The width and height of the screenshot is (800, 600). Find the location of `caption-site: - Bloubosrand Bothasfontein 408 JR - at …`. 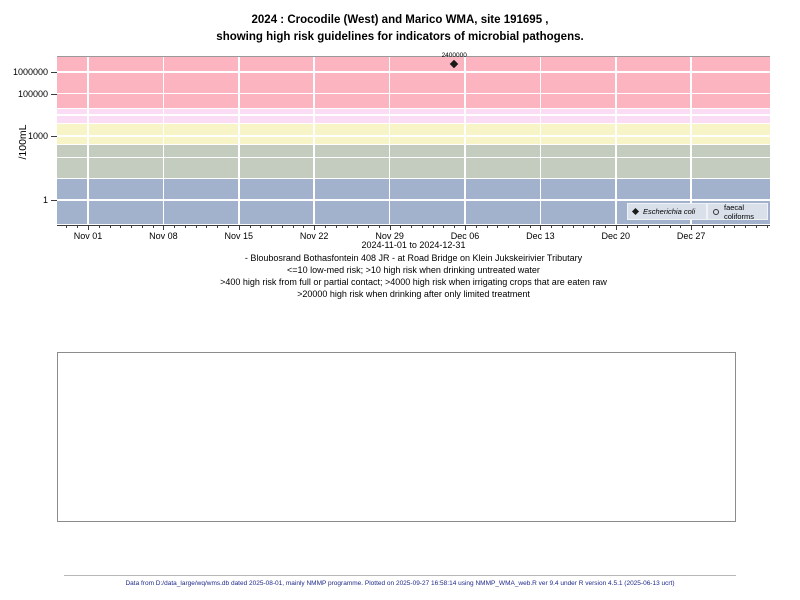

caption-site: - Bloubosrand Bothasfontein 408 JR - at … is located at coordinates (413, 258).